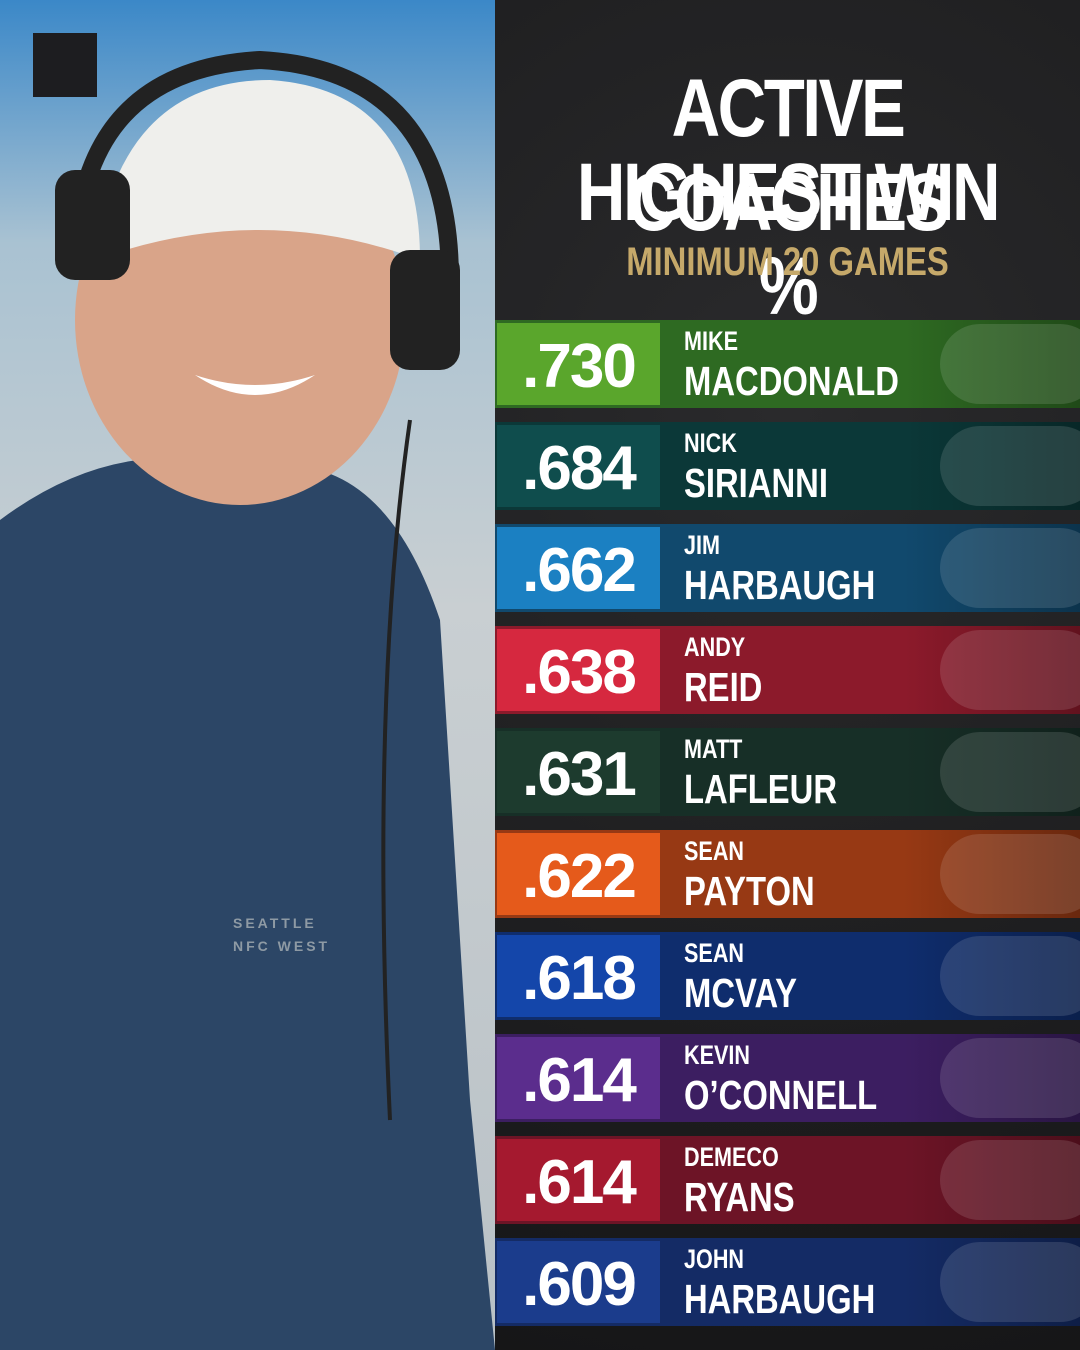 This screenshot has width=1080, height=1350. I want to click on pct-badge: .730, so click(578, 364).